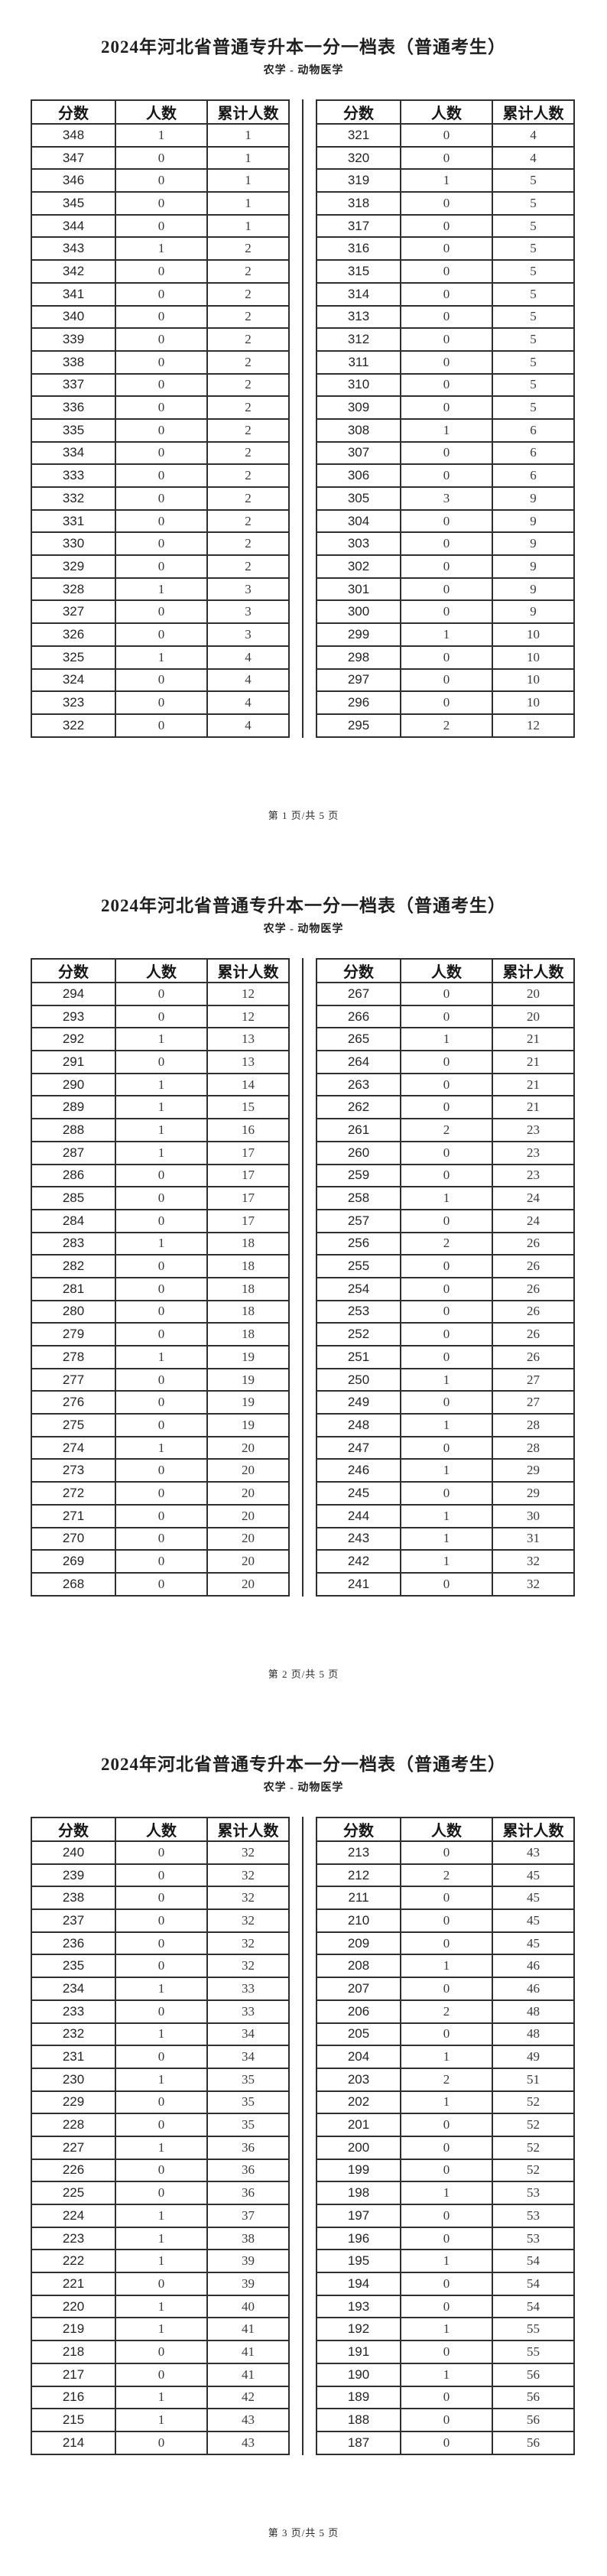 The width and height of the screenshot is (607, 2576). I want to click on score-cell: 308, so click(358, 430).